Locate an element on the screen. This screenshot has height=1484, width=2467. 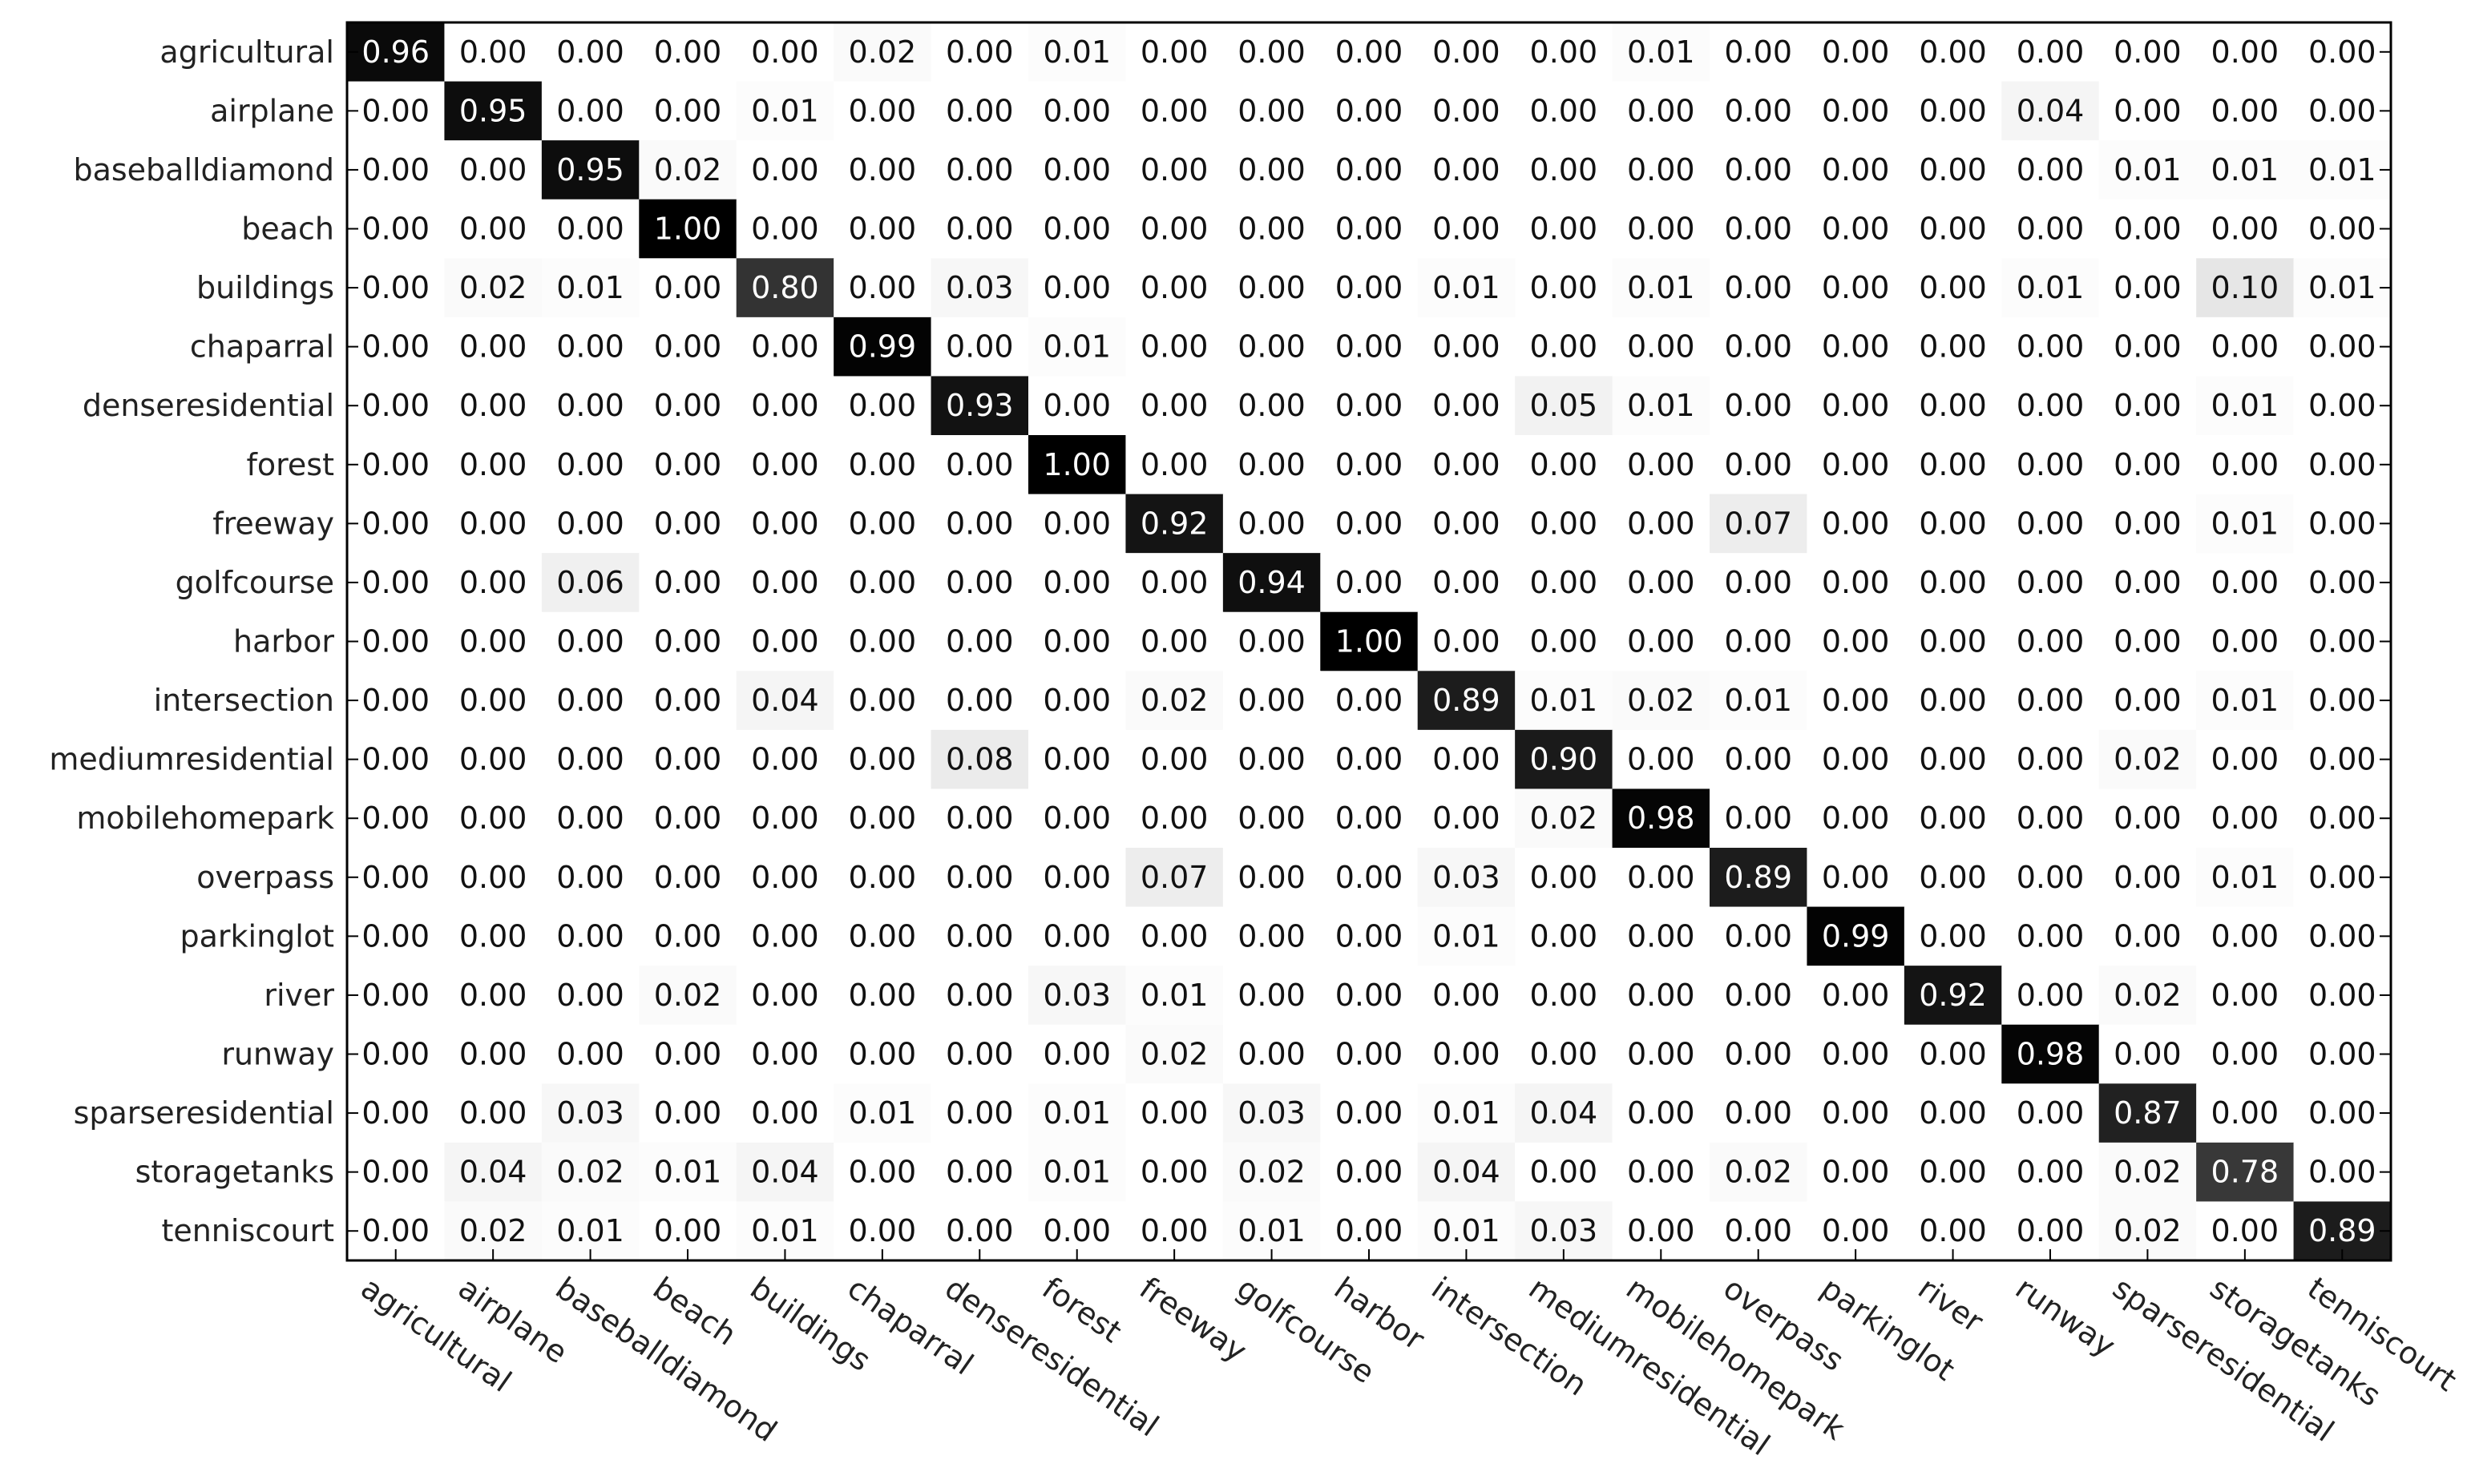
row-label: chaparral is located at coordinates (262, 347).